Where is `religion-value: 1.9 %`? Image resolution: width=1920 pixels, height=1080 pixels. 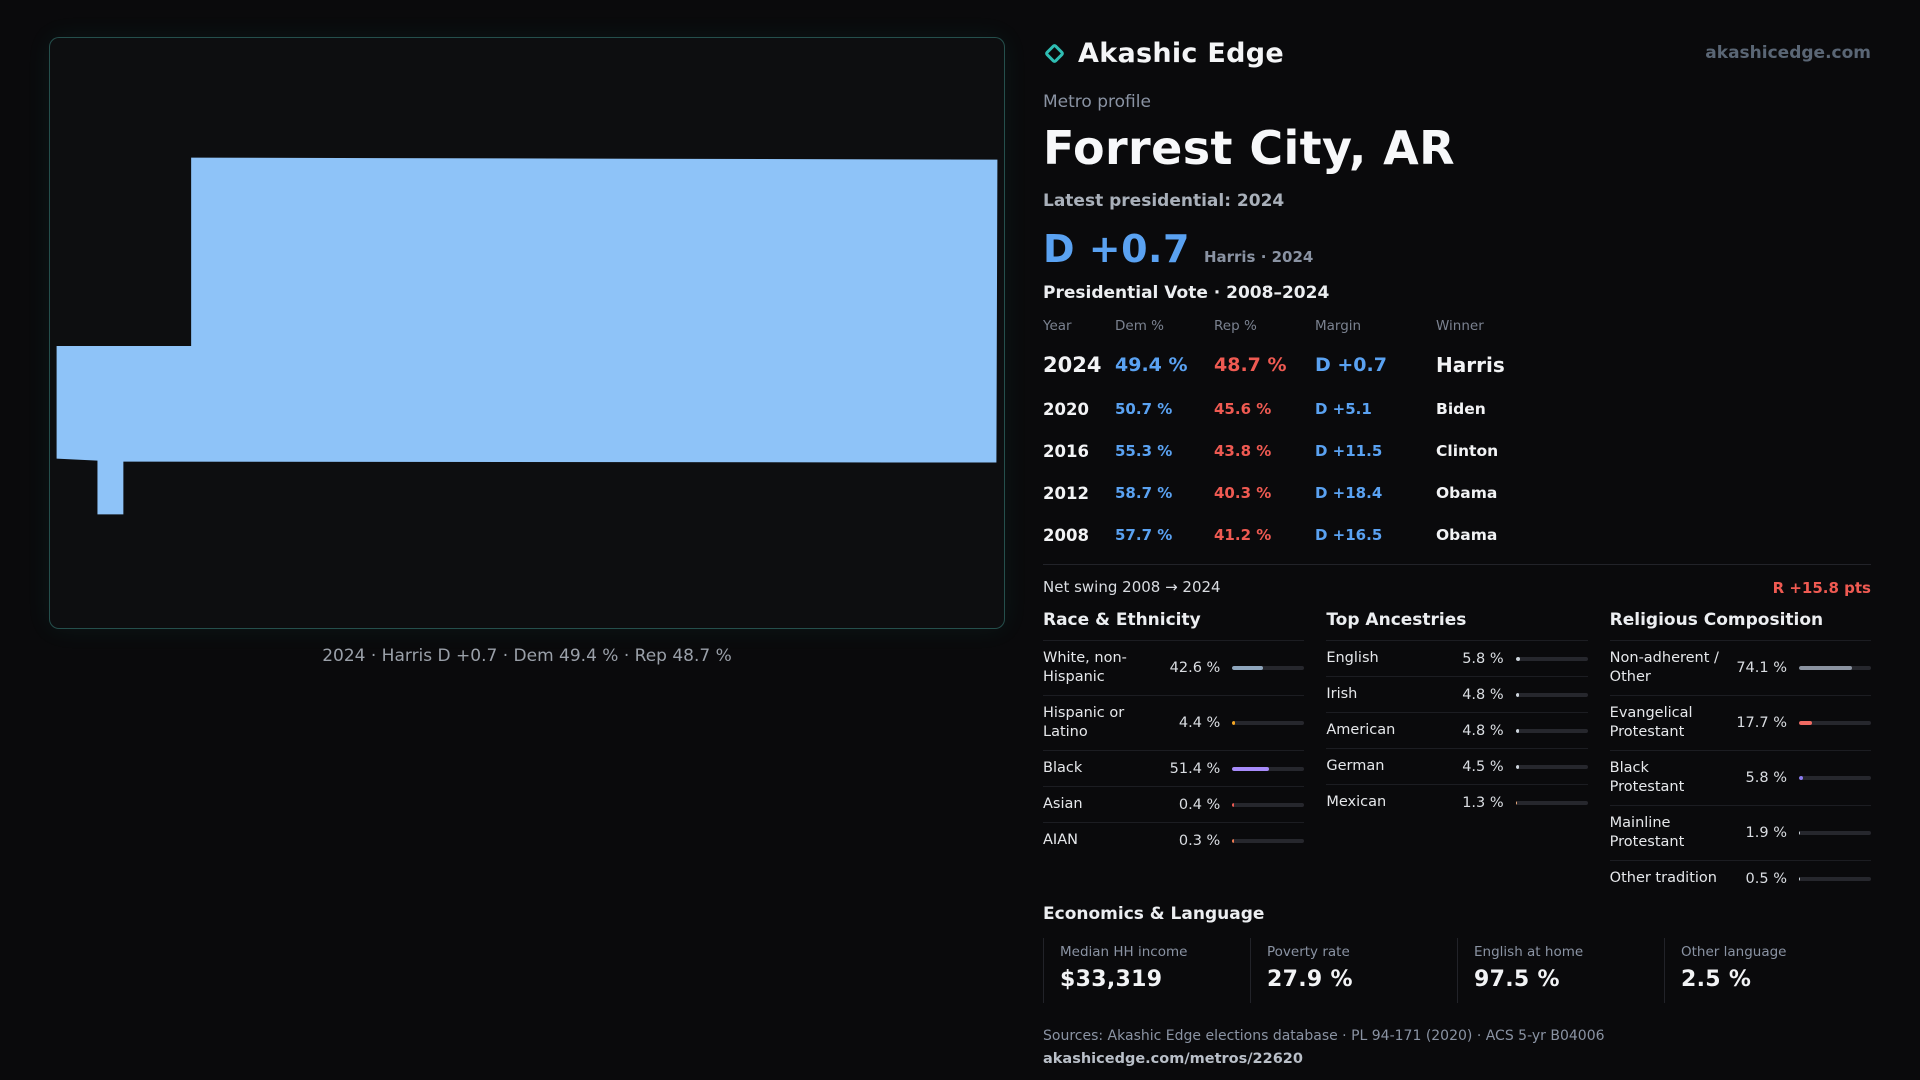
religion-value: 1.9 % is located at coordinates (1766, 833).